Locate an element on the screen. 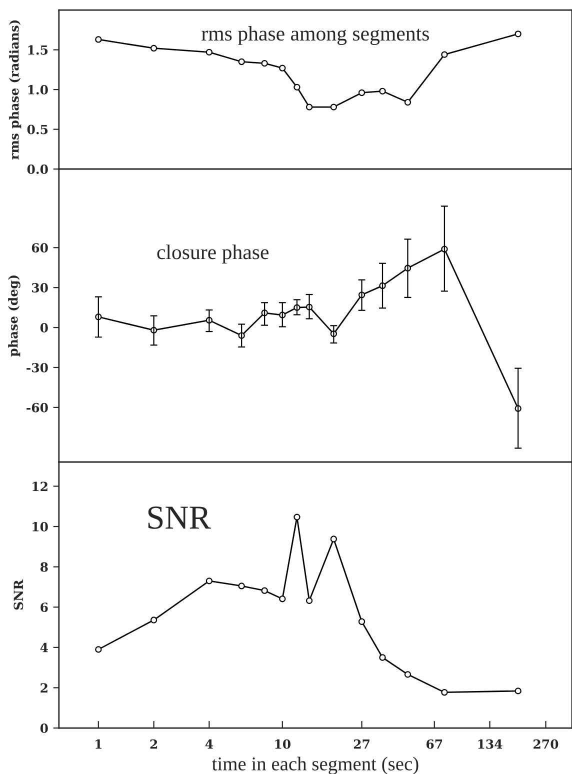 The image size is (572, 774). x-tick-label: 2 is located at coordinates (154, 744).